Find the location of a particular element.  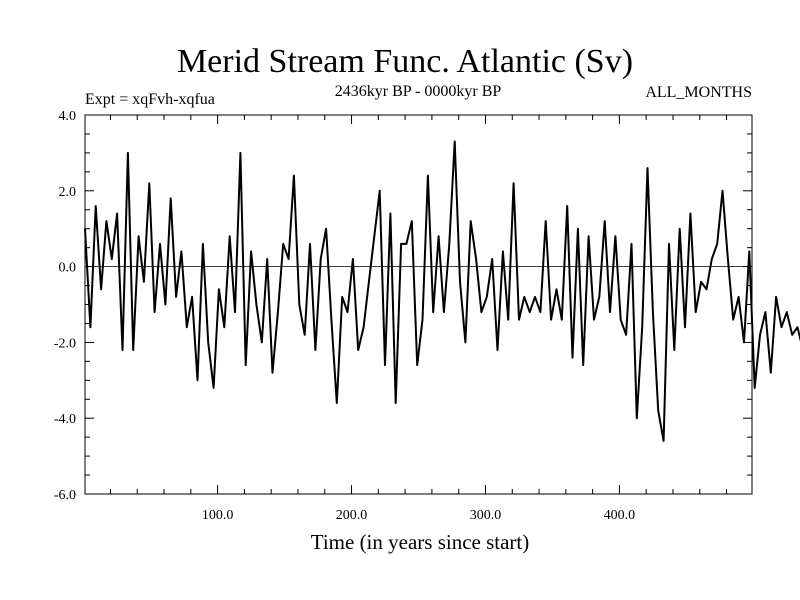

season-label: ALL_MONTHS is located at coordinates (698, 92).